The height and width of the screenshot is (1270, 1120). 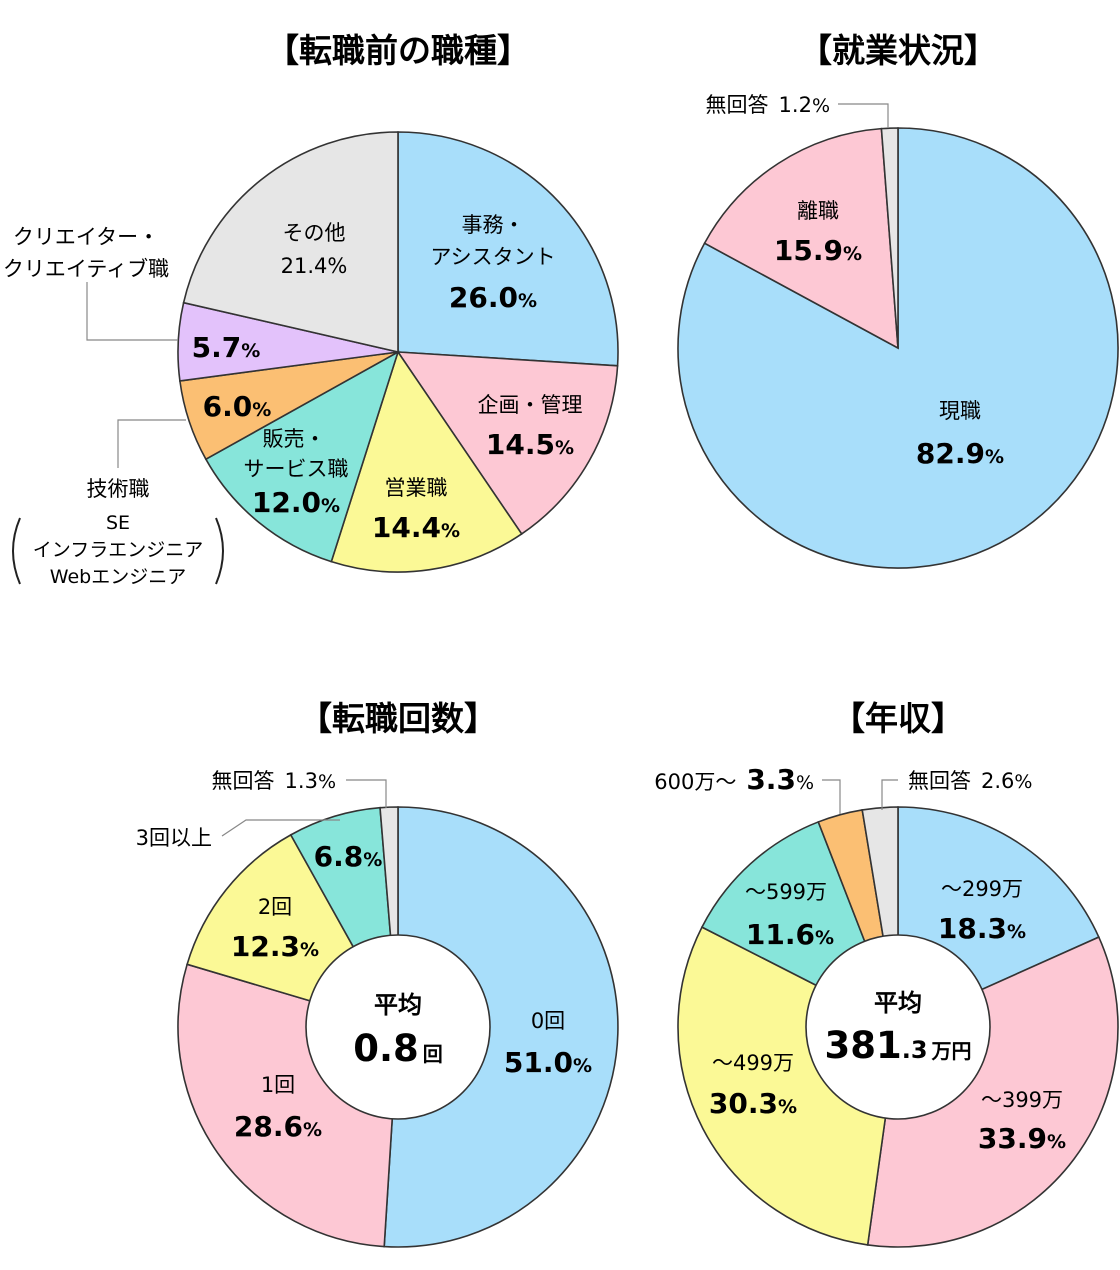 I want to click on callout-line-no-answer-employment, so click(x=863, y=115).